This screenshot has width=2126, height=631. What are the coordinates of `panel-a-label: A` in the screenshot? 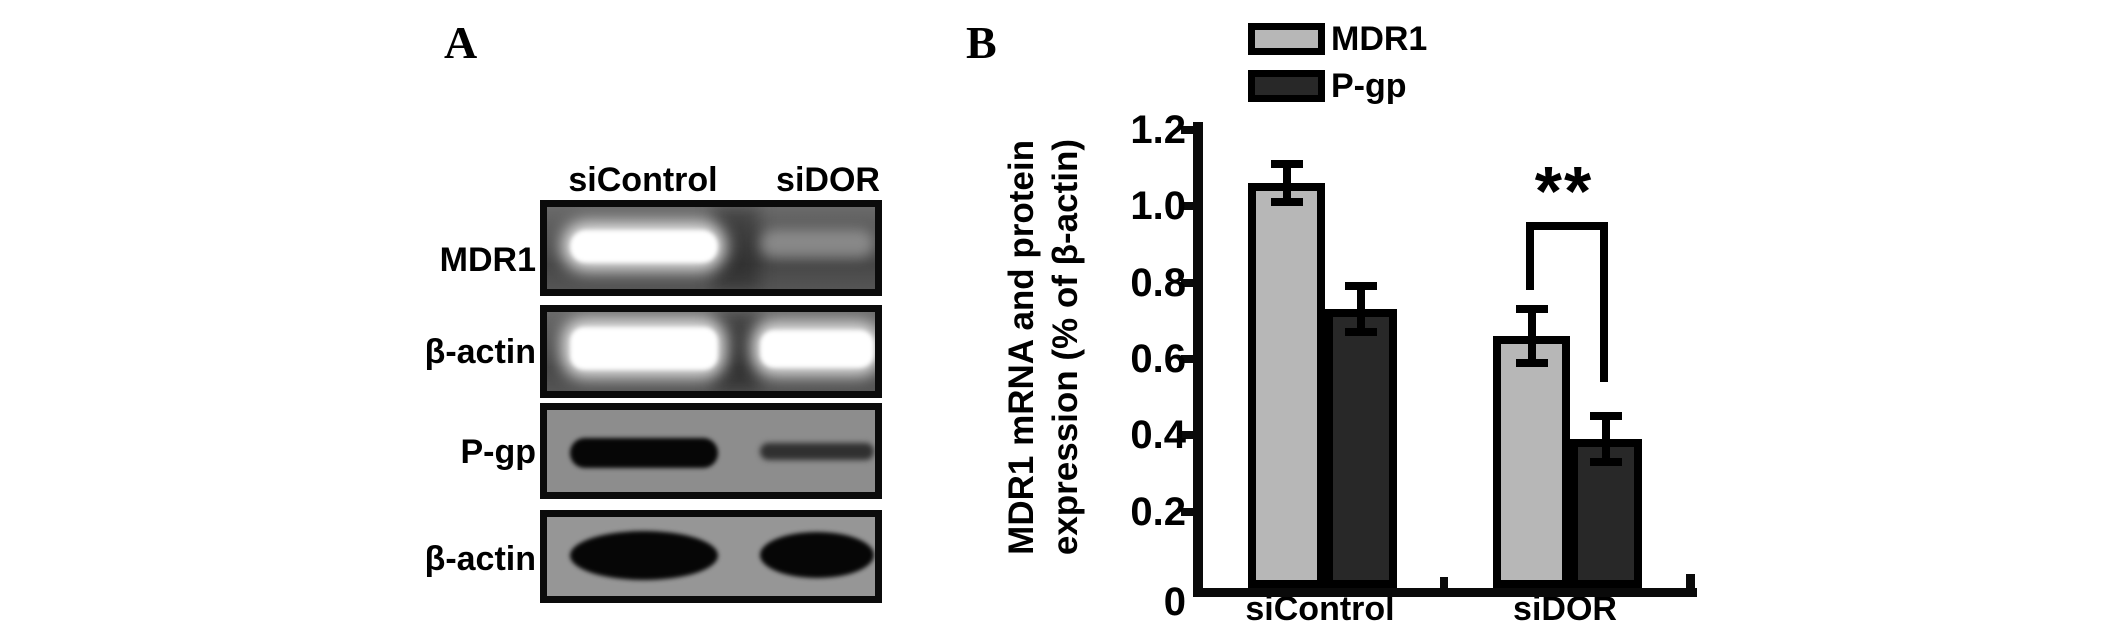 It's located at (461, 42).